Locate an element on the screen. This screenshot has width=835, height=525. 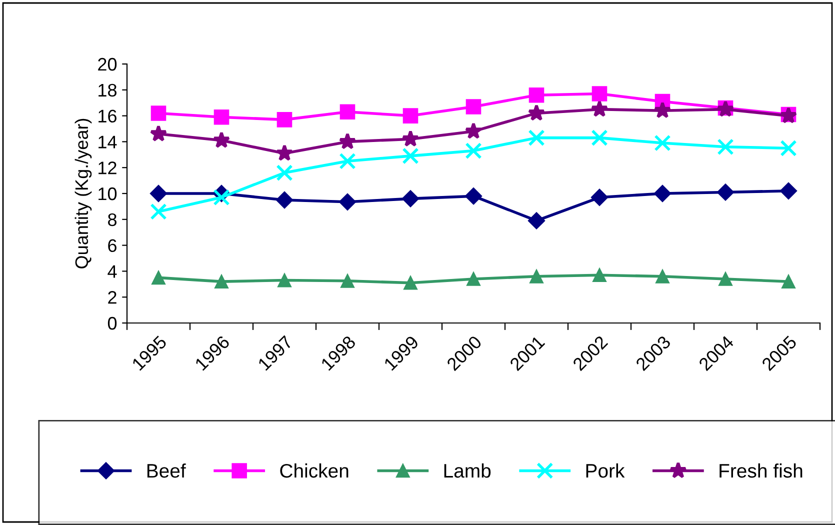
legend-label: Fresh fish is located at coordinates (761, 470).